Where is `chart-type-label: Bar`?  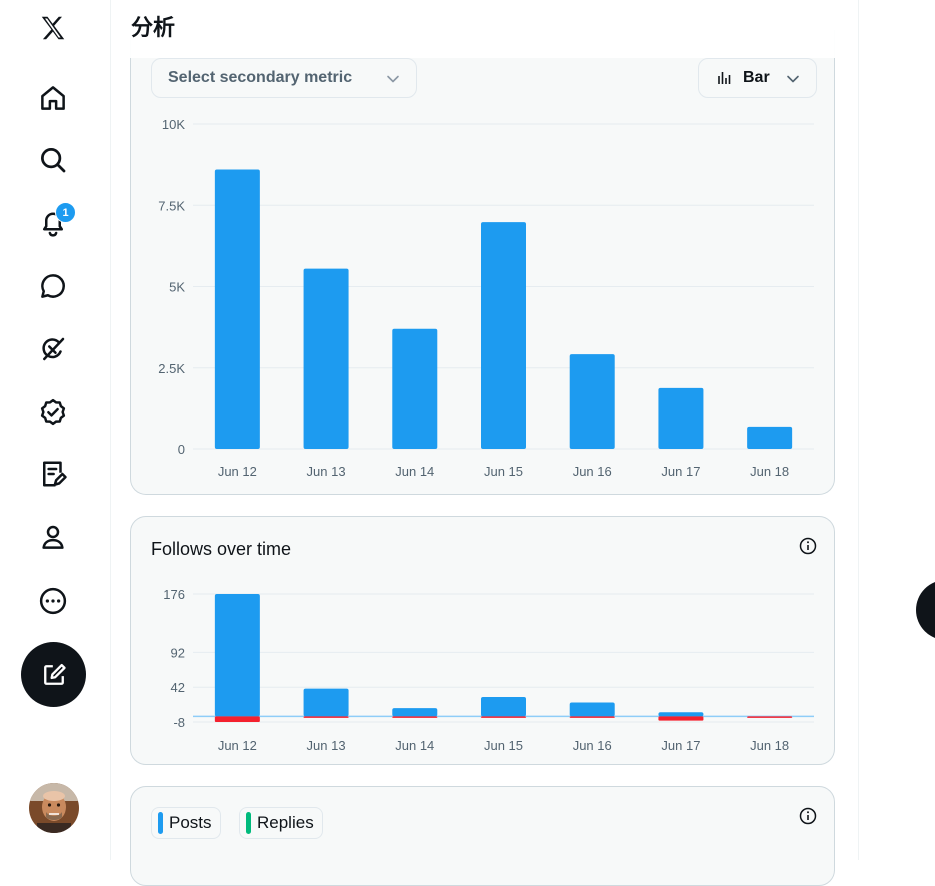 chart-type-label: Bar is located at coordinates (756, 77).